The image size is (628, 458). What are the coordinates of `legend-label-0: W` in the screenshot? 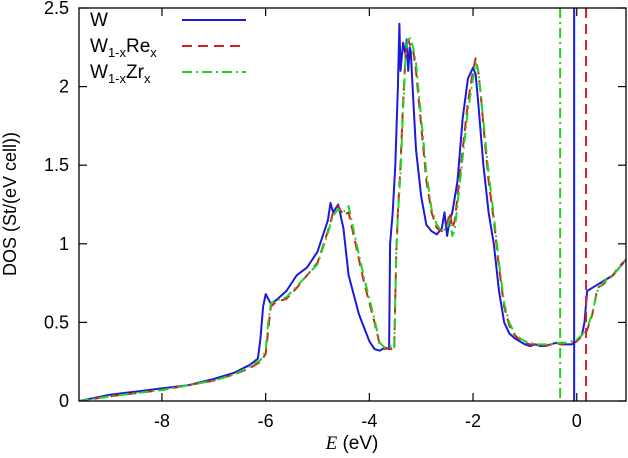 It's located at (99, 20).